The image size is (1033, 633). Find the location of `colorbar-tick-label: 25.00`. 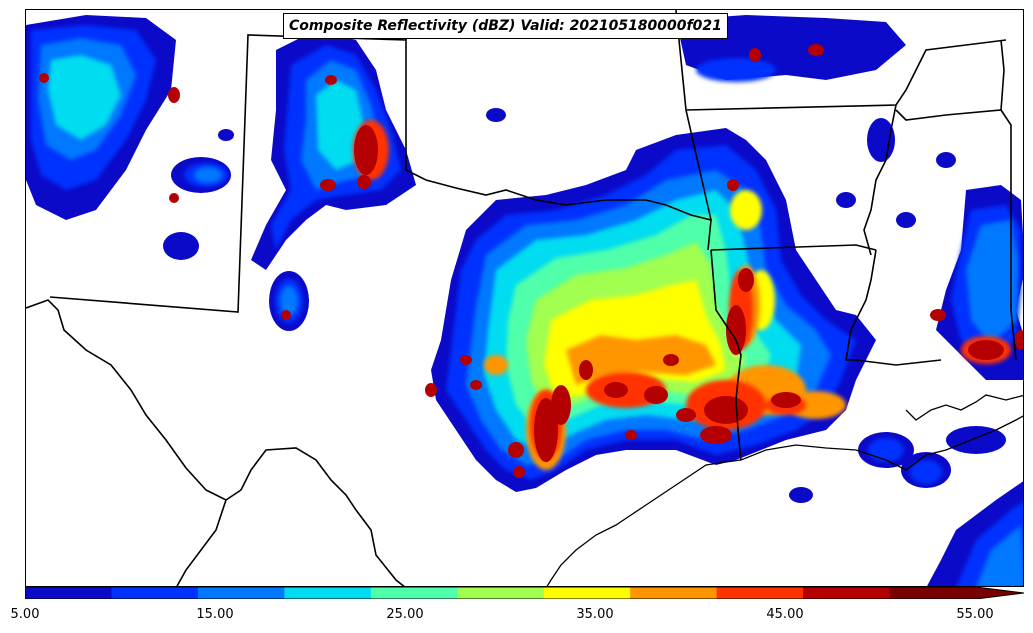

colorbar-tick-label: 25.00 is located at coordinates (405, 614).